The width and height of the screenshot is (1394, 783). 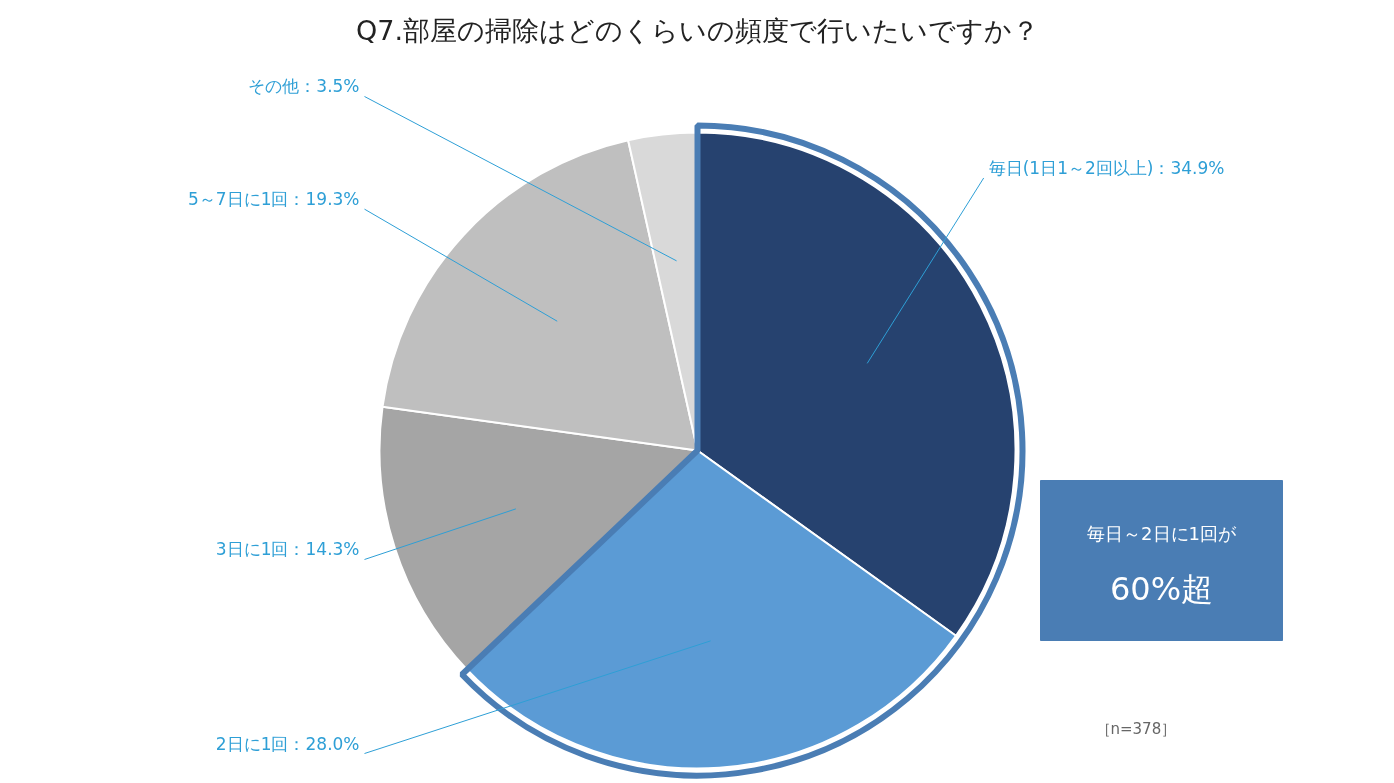 I want to click on slice-label: その他：3.5%, so click(x=304, y=86).